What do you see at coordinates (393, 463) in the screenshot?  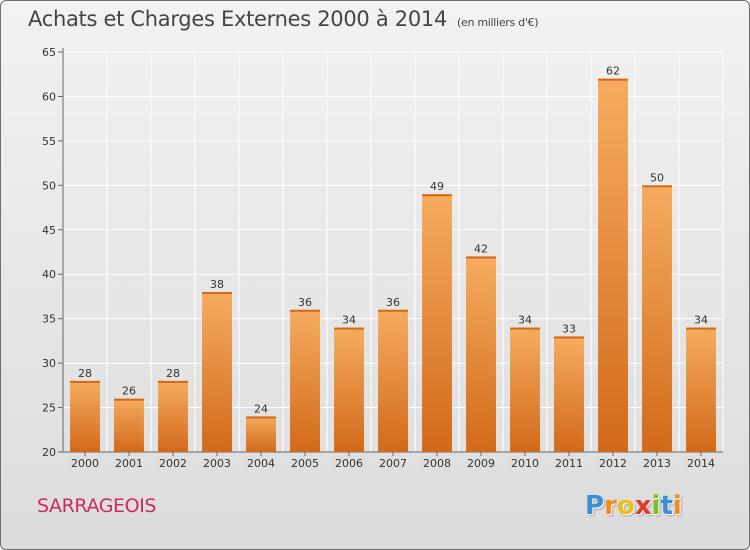 I see `x-tick-label: 2007` at bounding box center [393, 463].